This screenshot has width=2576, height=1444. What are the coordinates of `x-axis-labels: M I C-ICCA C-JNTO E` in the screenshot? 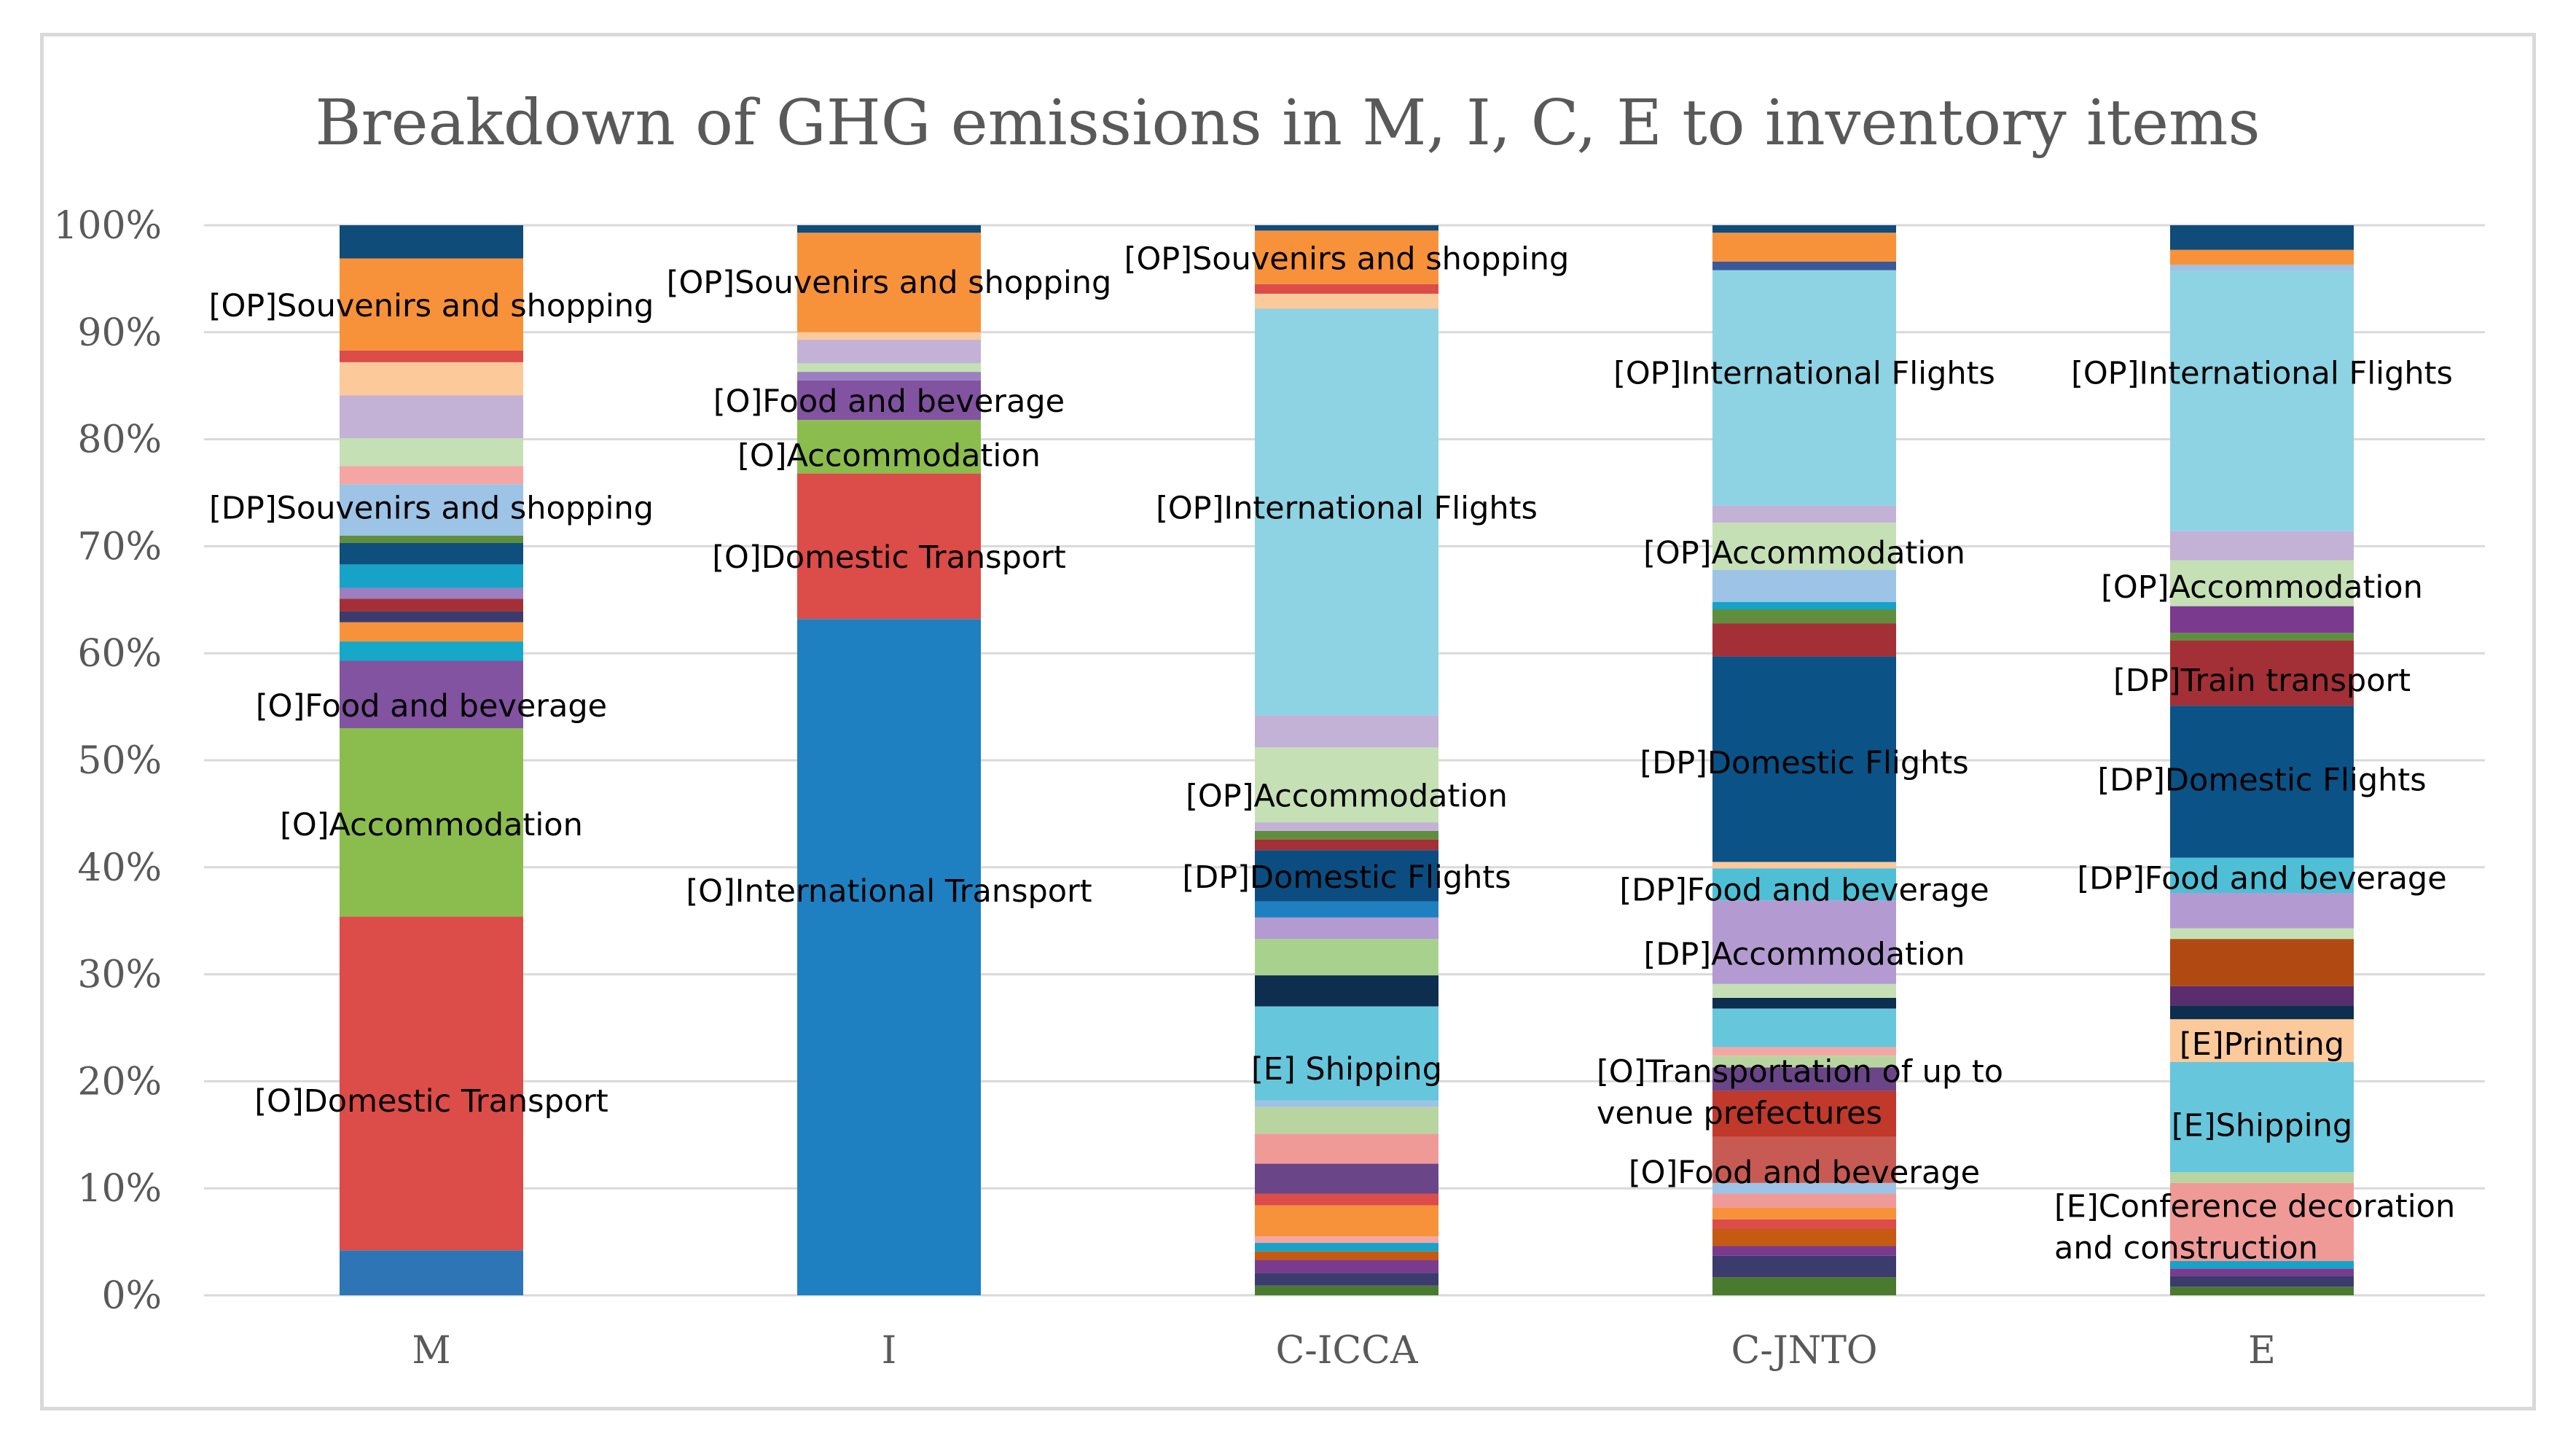 It's located at (1344, 1351).